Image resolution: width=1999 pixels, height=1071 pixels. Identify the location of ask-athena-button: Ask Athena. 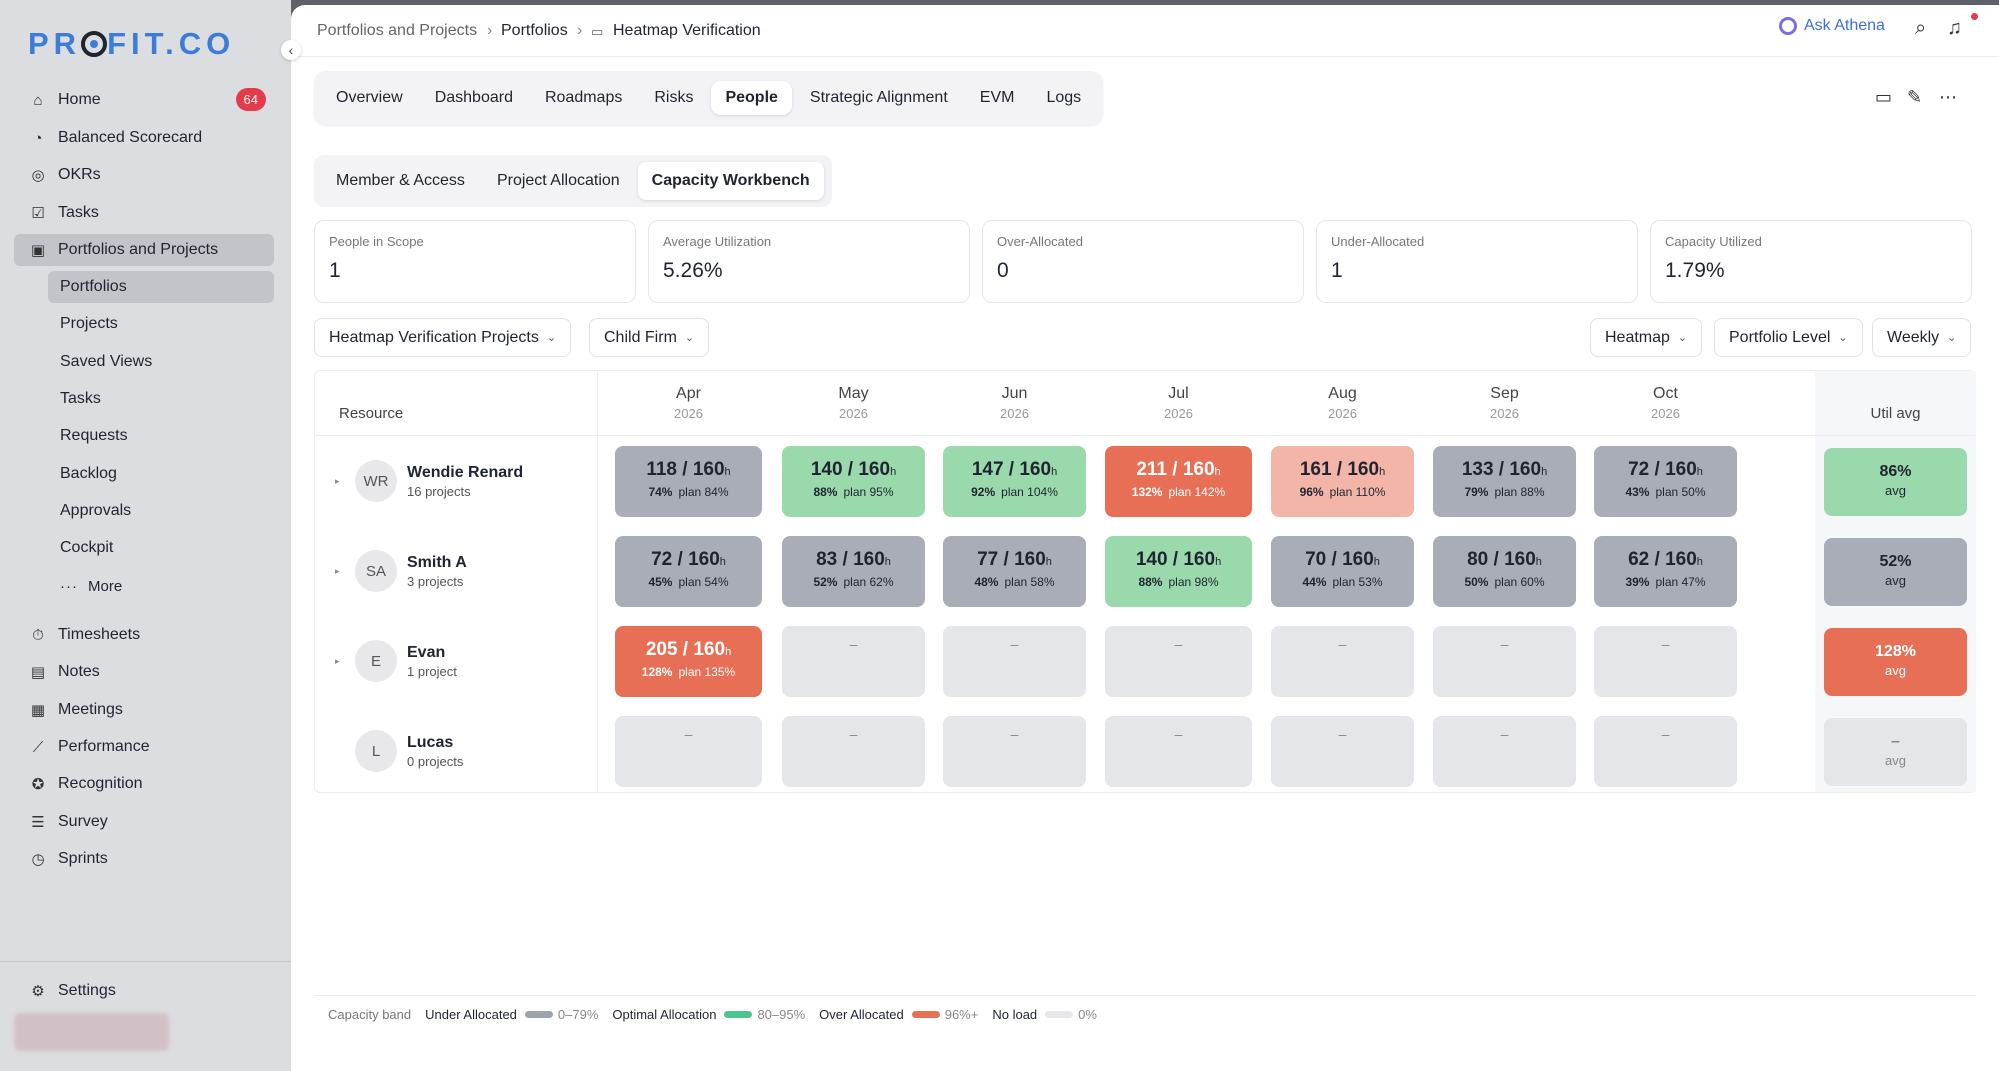
(1832, 26).